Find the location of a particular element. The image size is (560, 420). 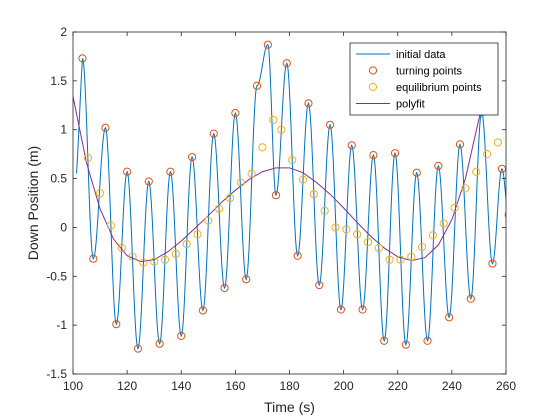

x-tick-label: 160 is located at coordinates (235, 386).